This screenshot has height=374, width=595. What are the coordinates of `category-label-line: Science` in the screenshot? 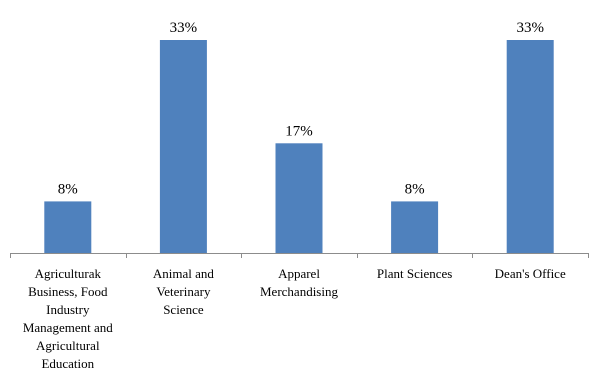 It's located at (183, 309).